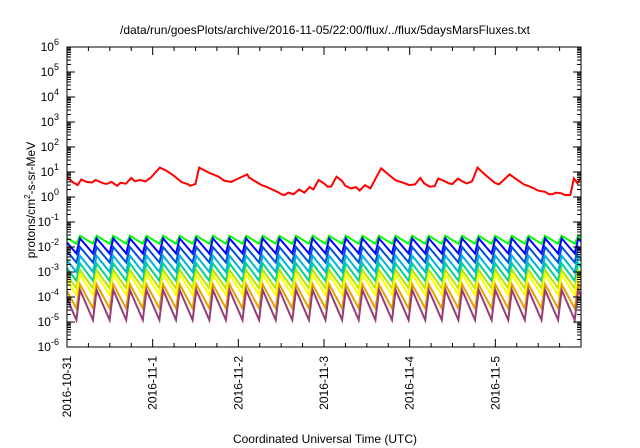 Image resolution: width=640 pixels, height=448 pixels. What do you see at coordinates (50, 120) in the screenshot?
I see `y-tick-label: 10³` at bounding box center [50, 120].